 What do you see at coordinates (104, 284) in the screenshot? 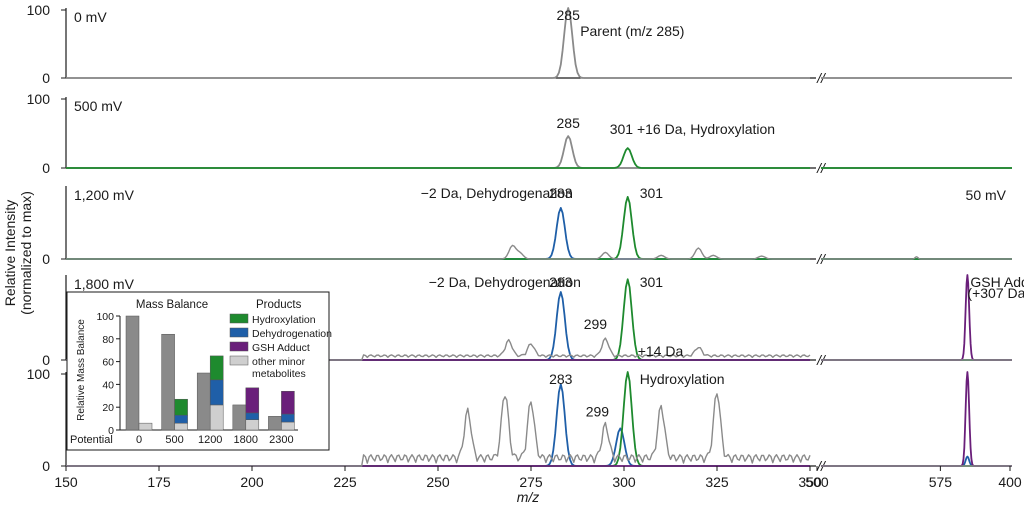
I see `potential-label: 1,800 mV` at bounding box center [104, 284].